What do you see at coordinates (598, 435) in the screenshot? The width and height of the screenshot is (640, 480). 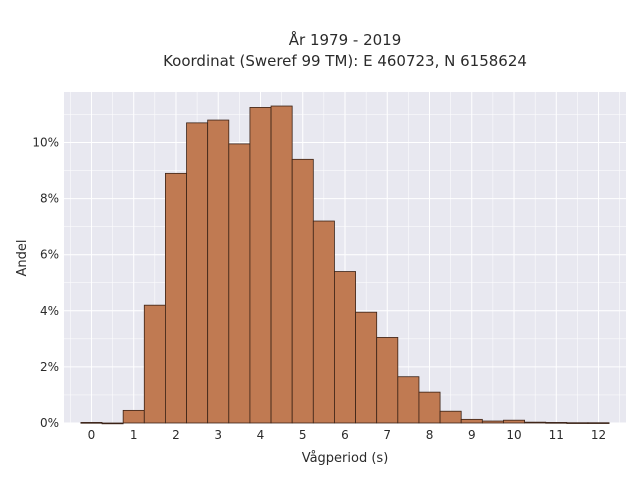 I see `x-tick-label: 12` at bounding box center [598, 435].